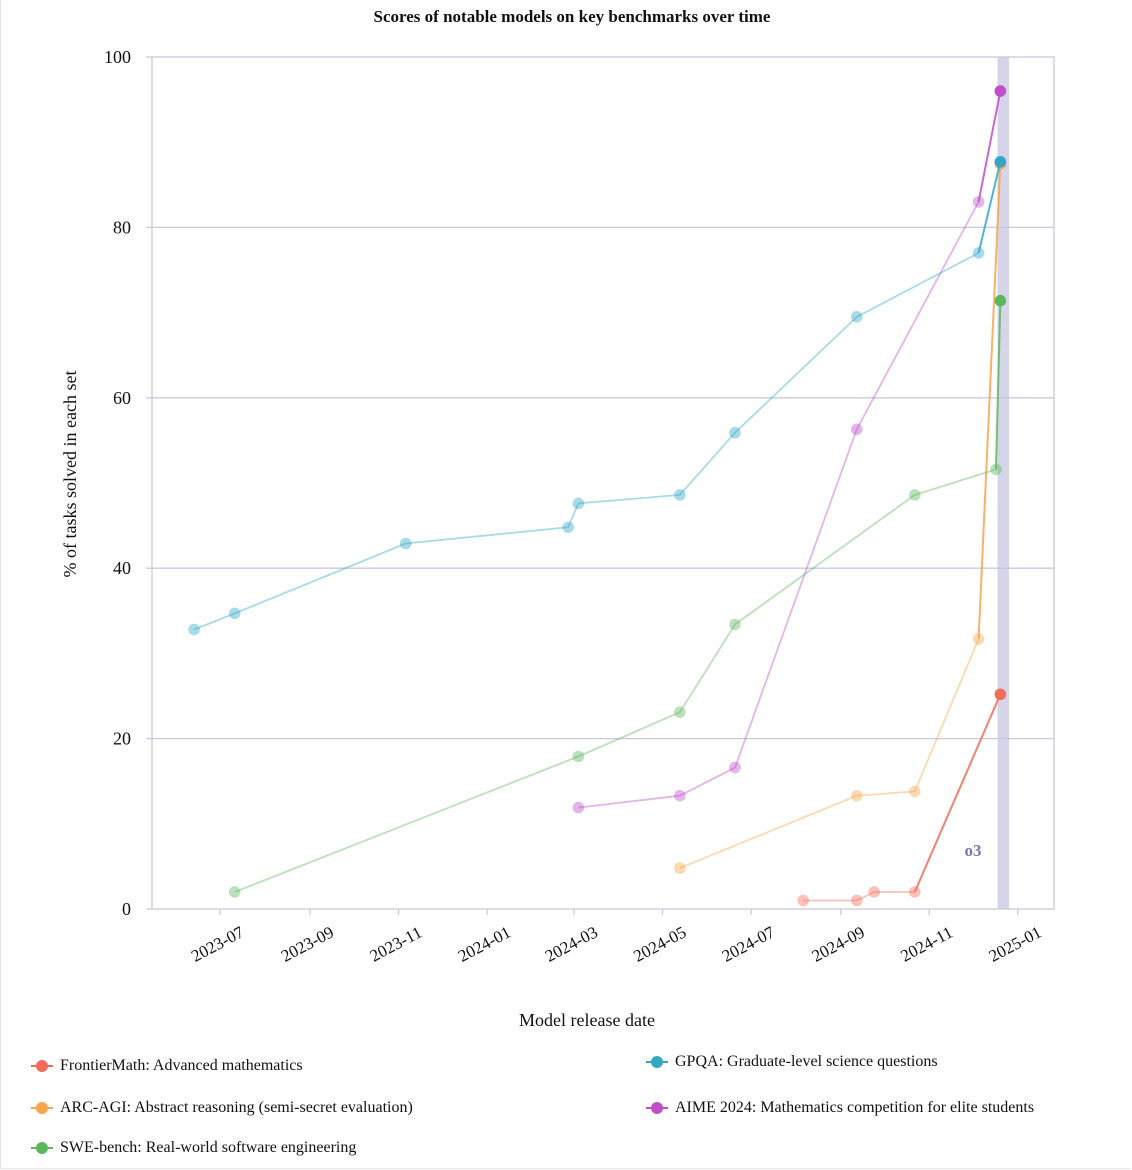 This screenshot has height=1170, width=1132. I want to click on y-tick-label: 100, so click(117, 57).